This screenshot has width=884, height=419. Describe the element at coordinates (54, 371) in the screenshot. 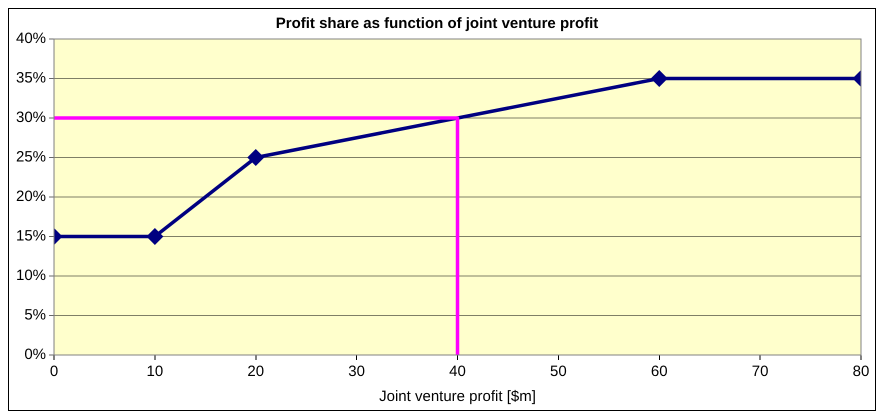

I see `x-tick-label: 0` at that location.